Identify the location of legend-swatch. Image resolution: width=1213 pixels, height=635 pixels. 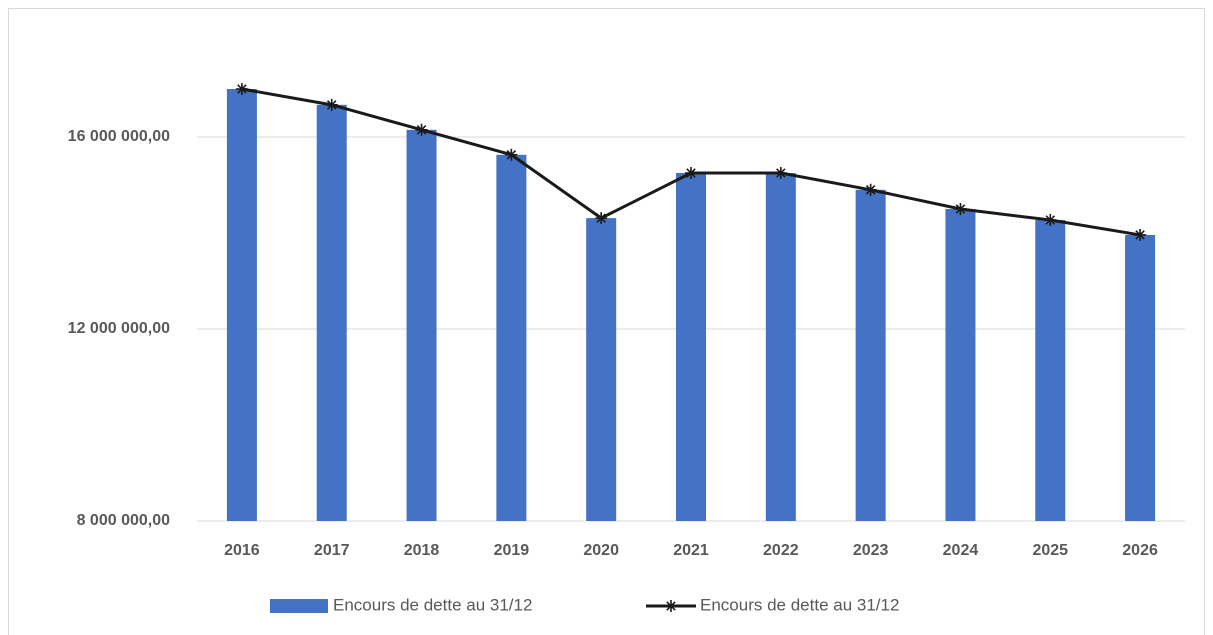
(299, 606).